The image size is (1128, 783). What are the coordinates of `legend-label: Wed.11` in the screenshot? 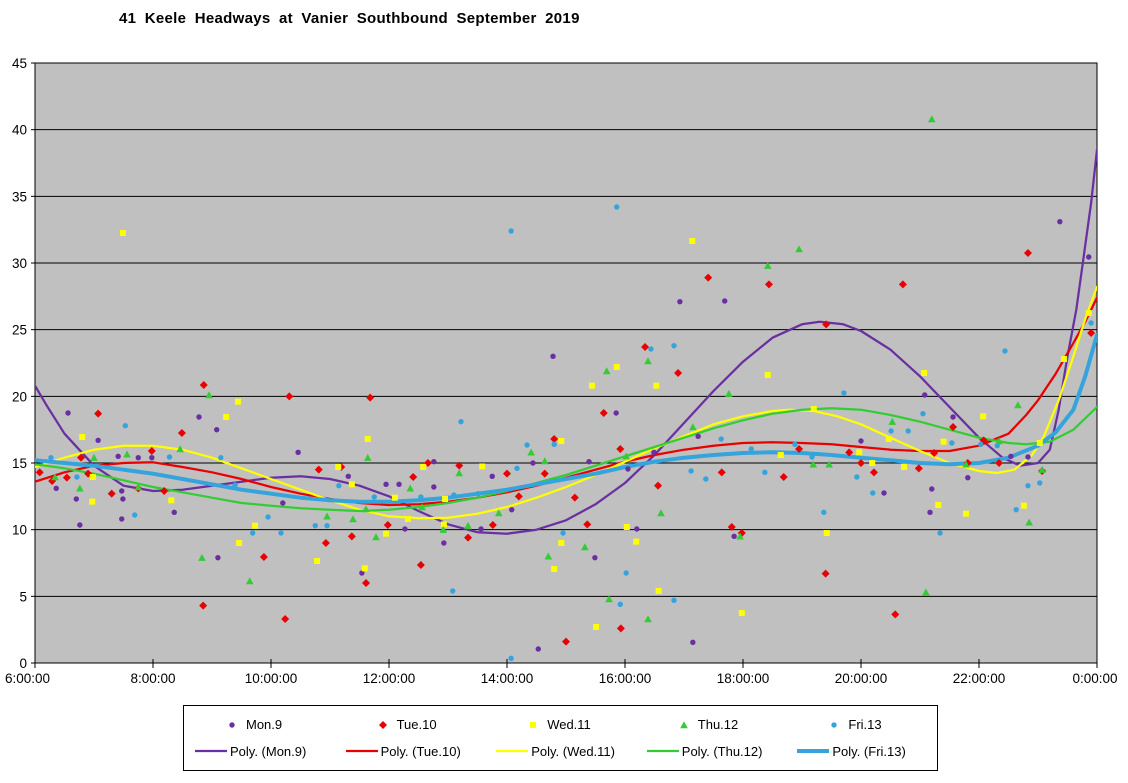 It's located at (569, 725).